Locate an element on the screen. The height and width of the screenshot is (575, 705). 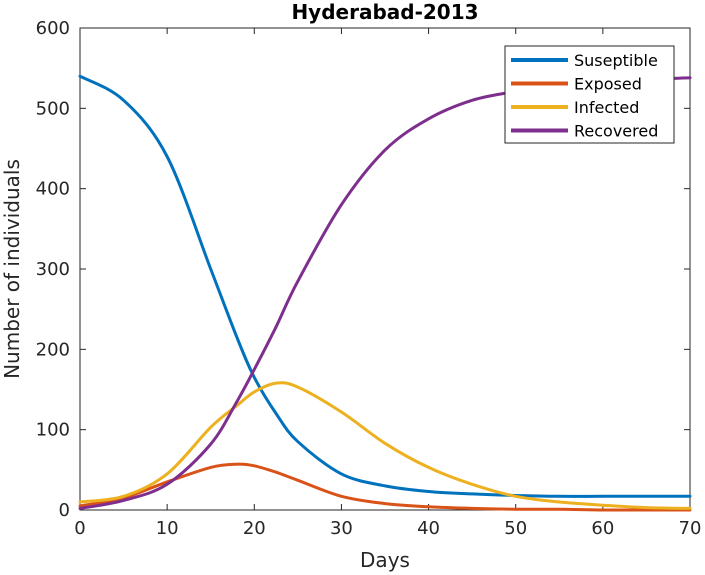
y-tick-label: 0 is located at coordinates (64, 510).